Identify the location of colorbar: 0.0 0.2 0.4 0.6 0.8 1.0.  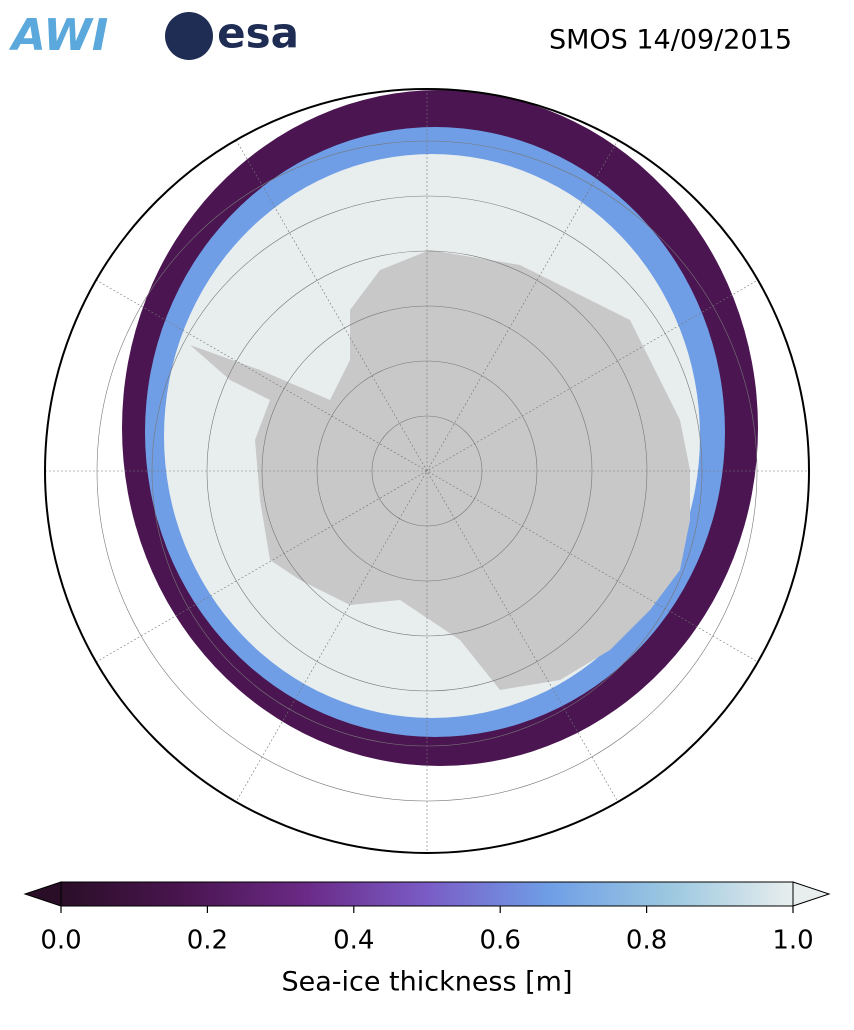
(427, 918).